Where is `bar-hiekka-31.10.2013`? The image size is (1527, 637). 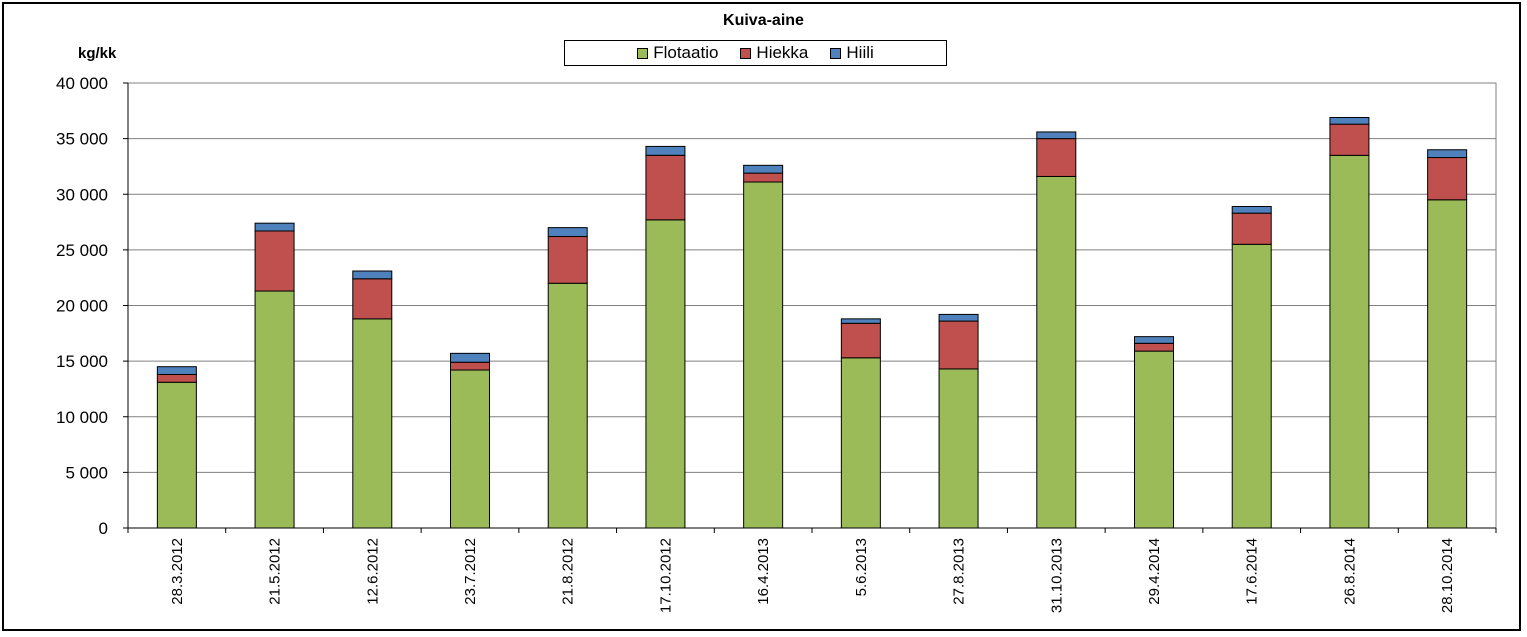
bar-hiekka-31.10.2013 is located at coordinates (1056, 157).